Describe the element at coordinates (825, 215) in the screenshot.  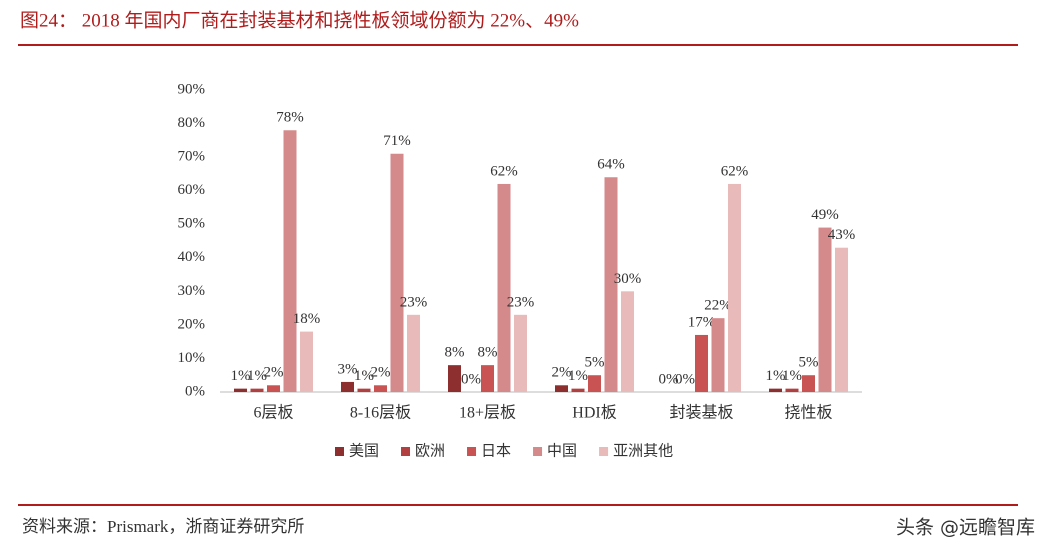
I see `data-label: 49%` at that location.